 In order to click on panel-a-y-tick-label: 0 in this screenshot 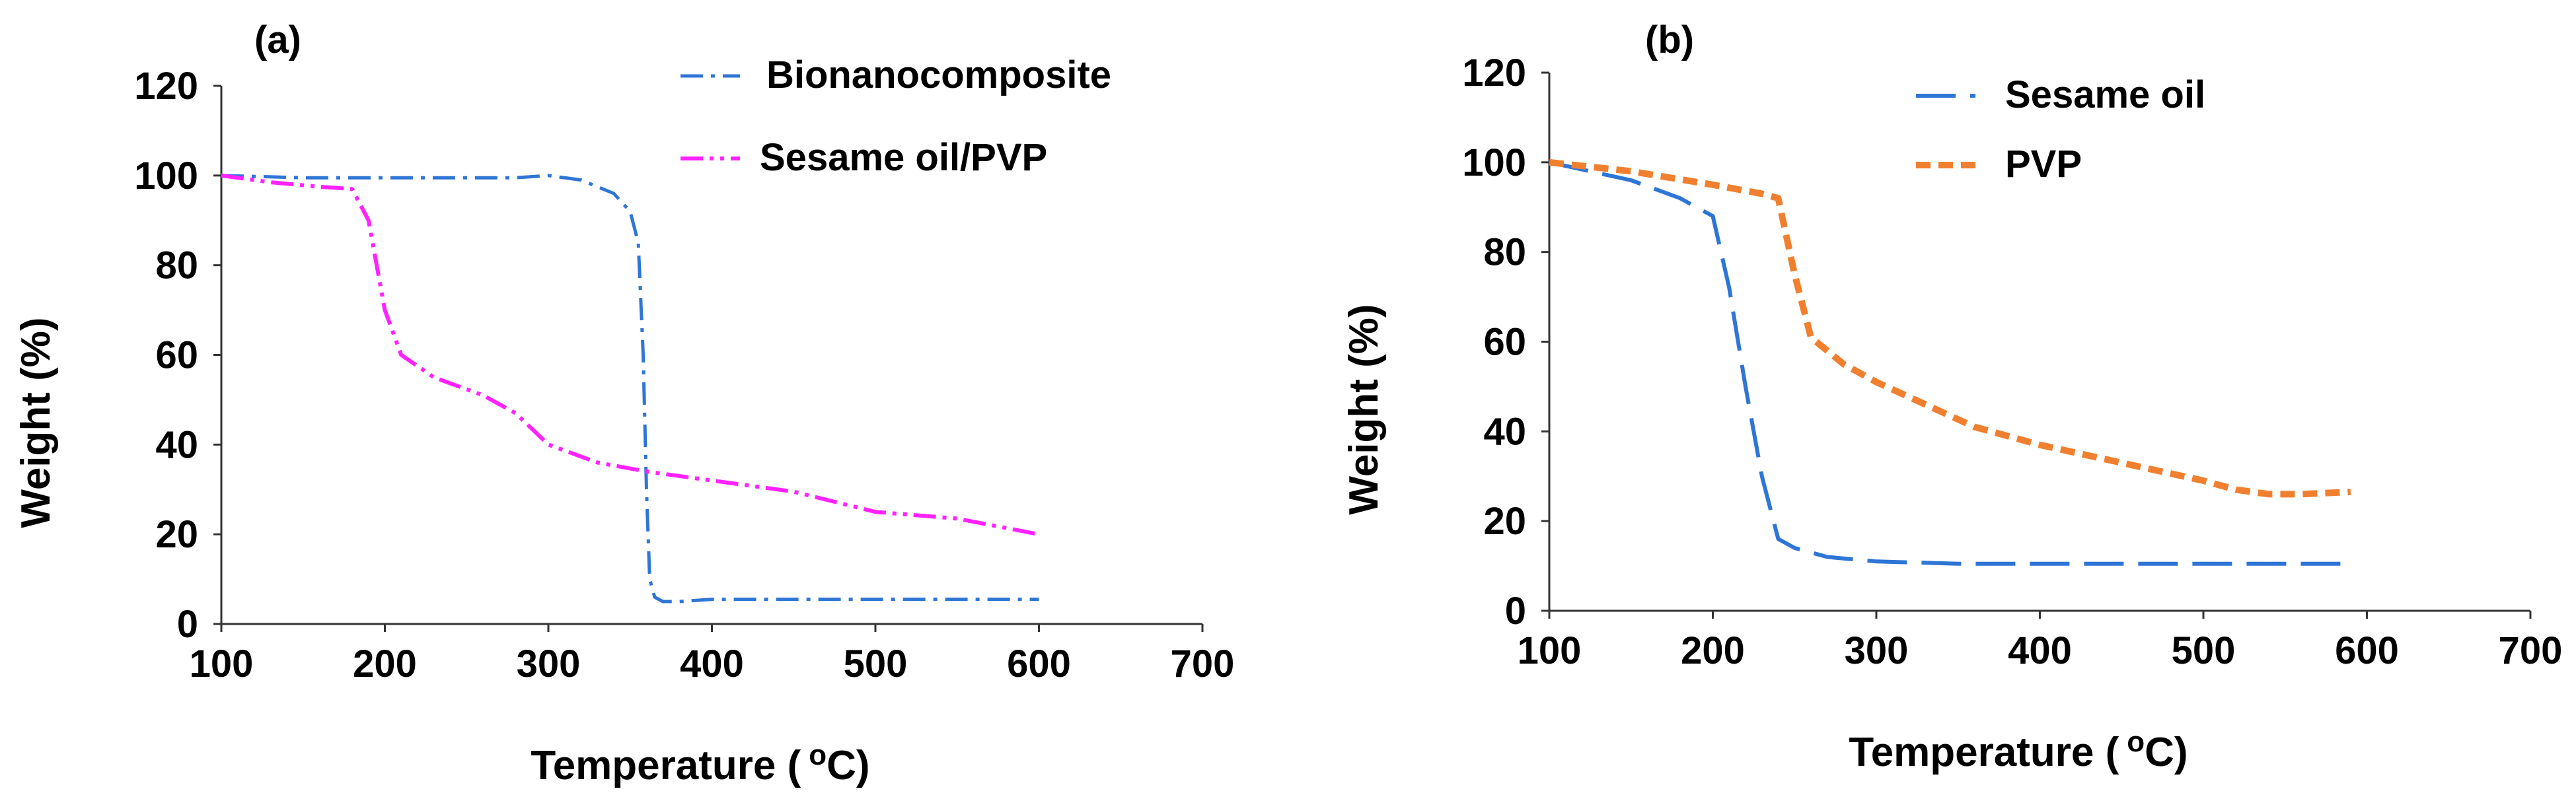, I will do `click(187, 624)`.